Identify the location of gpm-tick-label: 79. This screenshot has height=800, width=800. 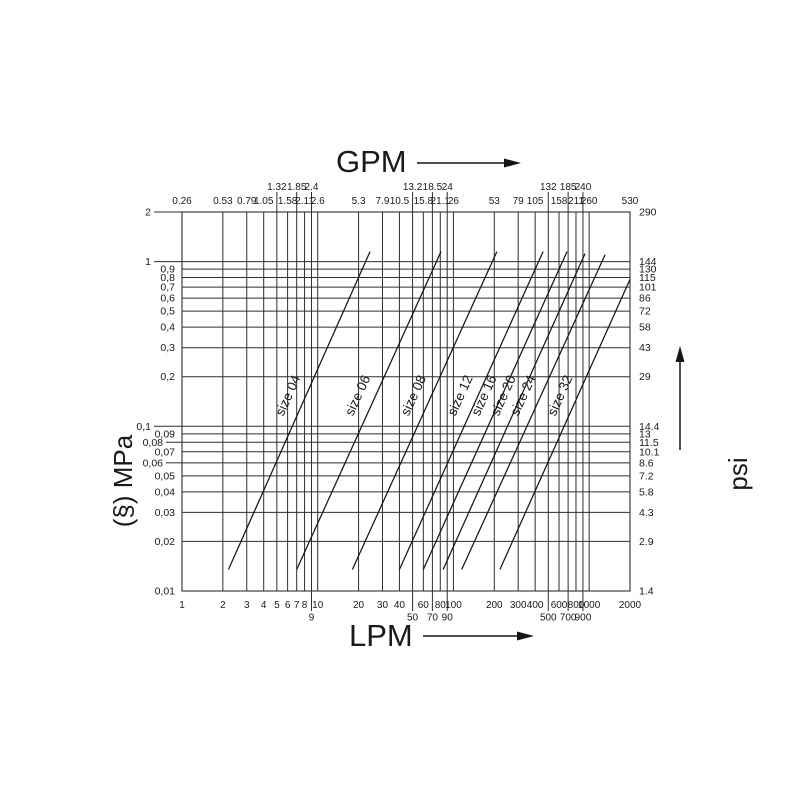
(519, 201).